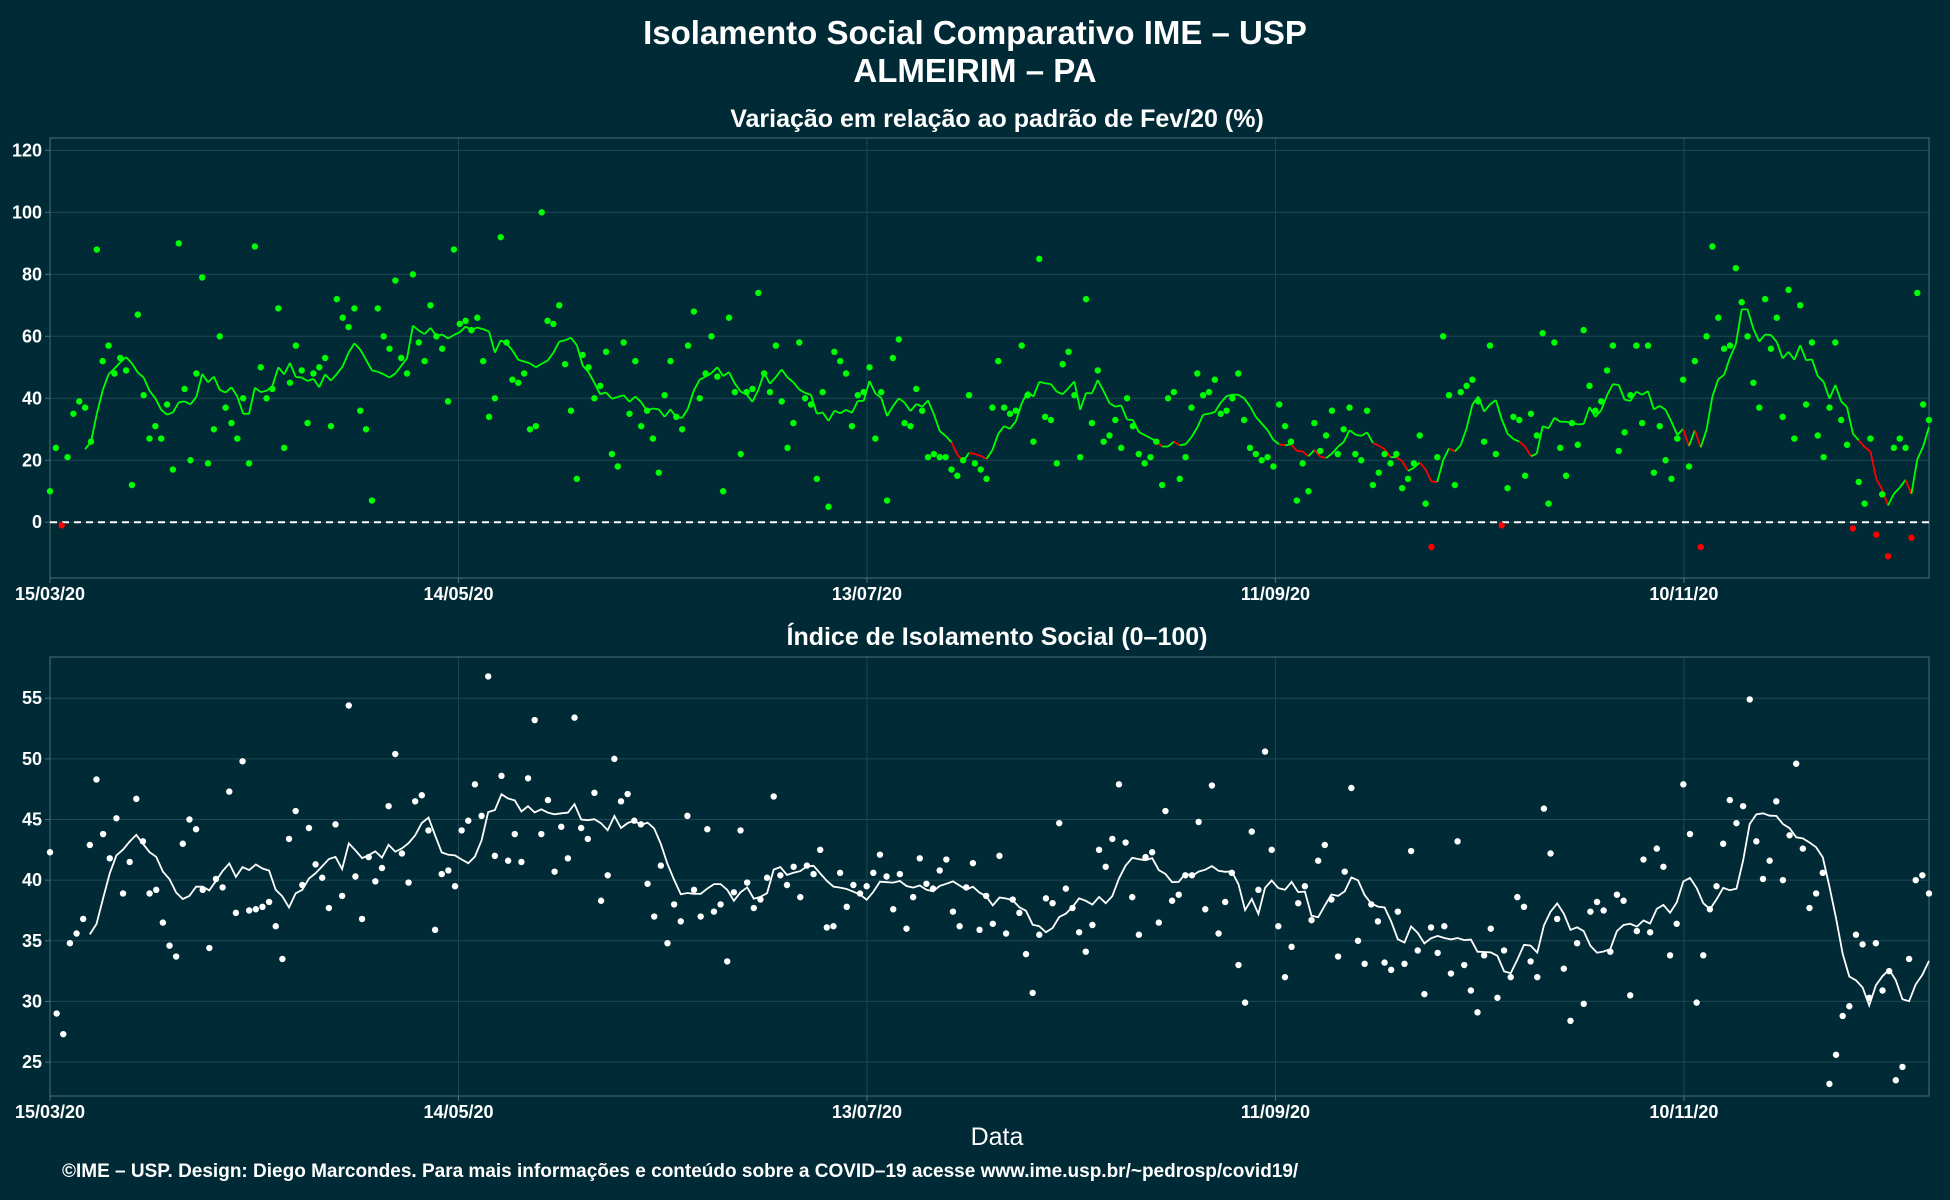  What do you see at coordinates (458, 1112) in the screenshot?
I see `x-tick-label: 14/05/20` at bounding box center [458, 1112].